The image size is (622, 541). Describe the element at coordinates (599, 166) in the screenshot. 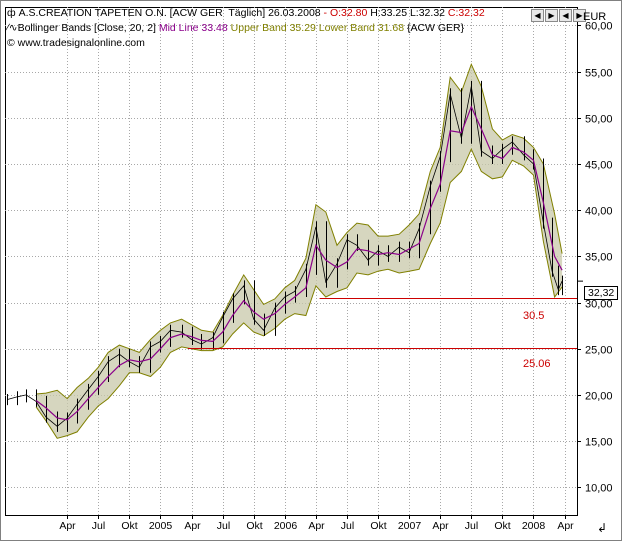

I see `y-tick-label: 45,00` at that location.